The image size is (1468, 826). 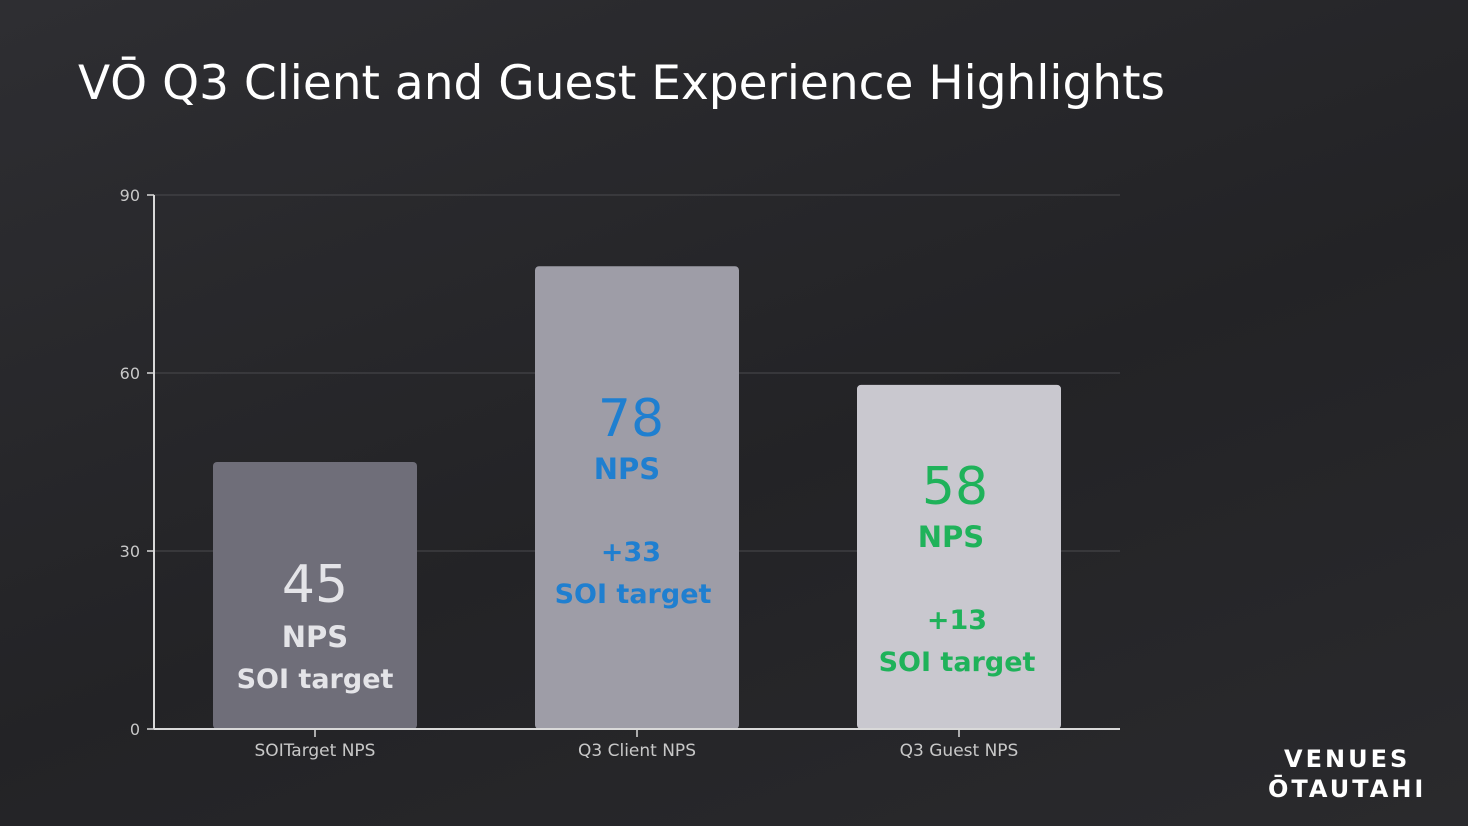 I want to click on x-tick-label: Q3 Guest NPS, so click(x=959, y=751).